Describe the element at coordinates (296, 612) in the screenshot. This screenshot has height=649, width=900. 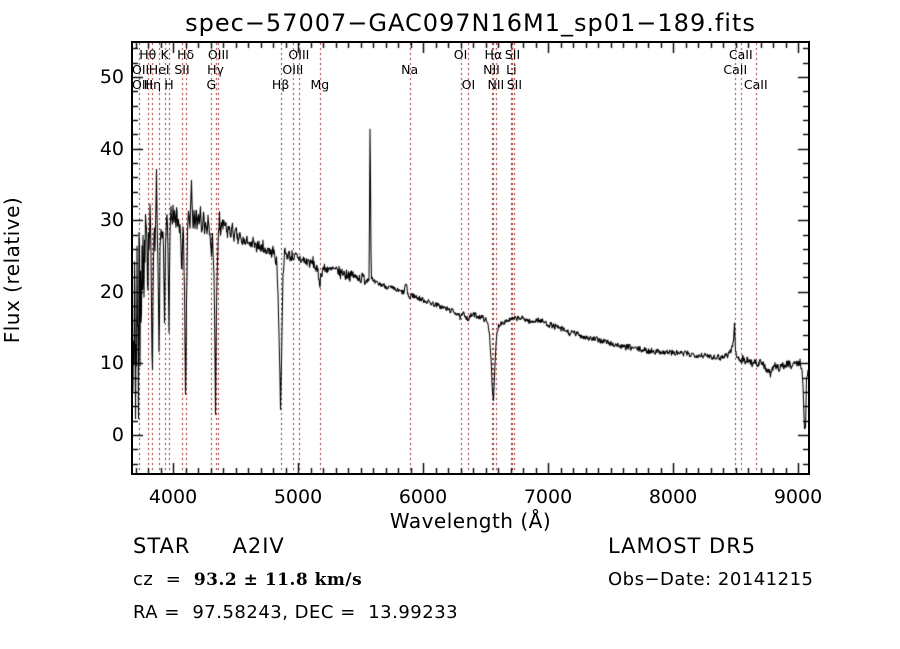
I see `ra-dec-line: RA = 97.58243, DEC = 13.99233` at that location.